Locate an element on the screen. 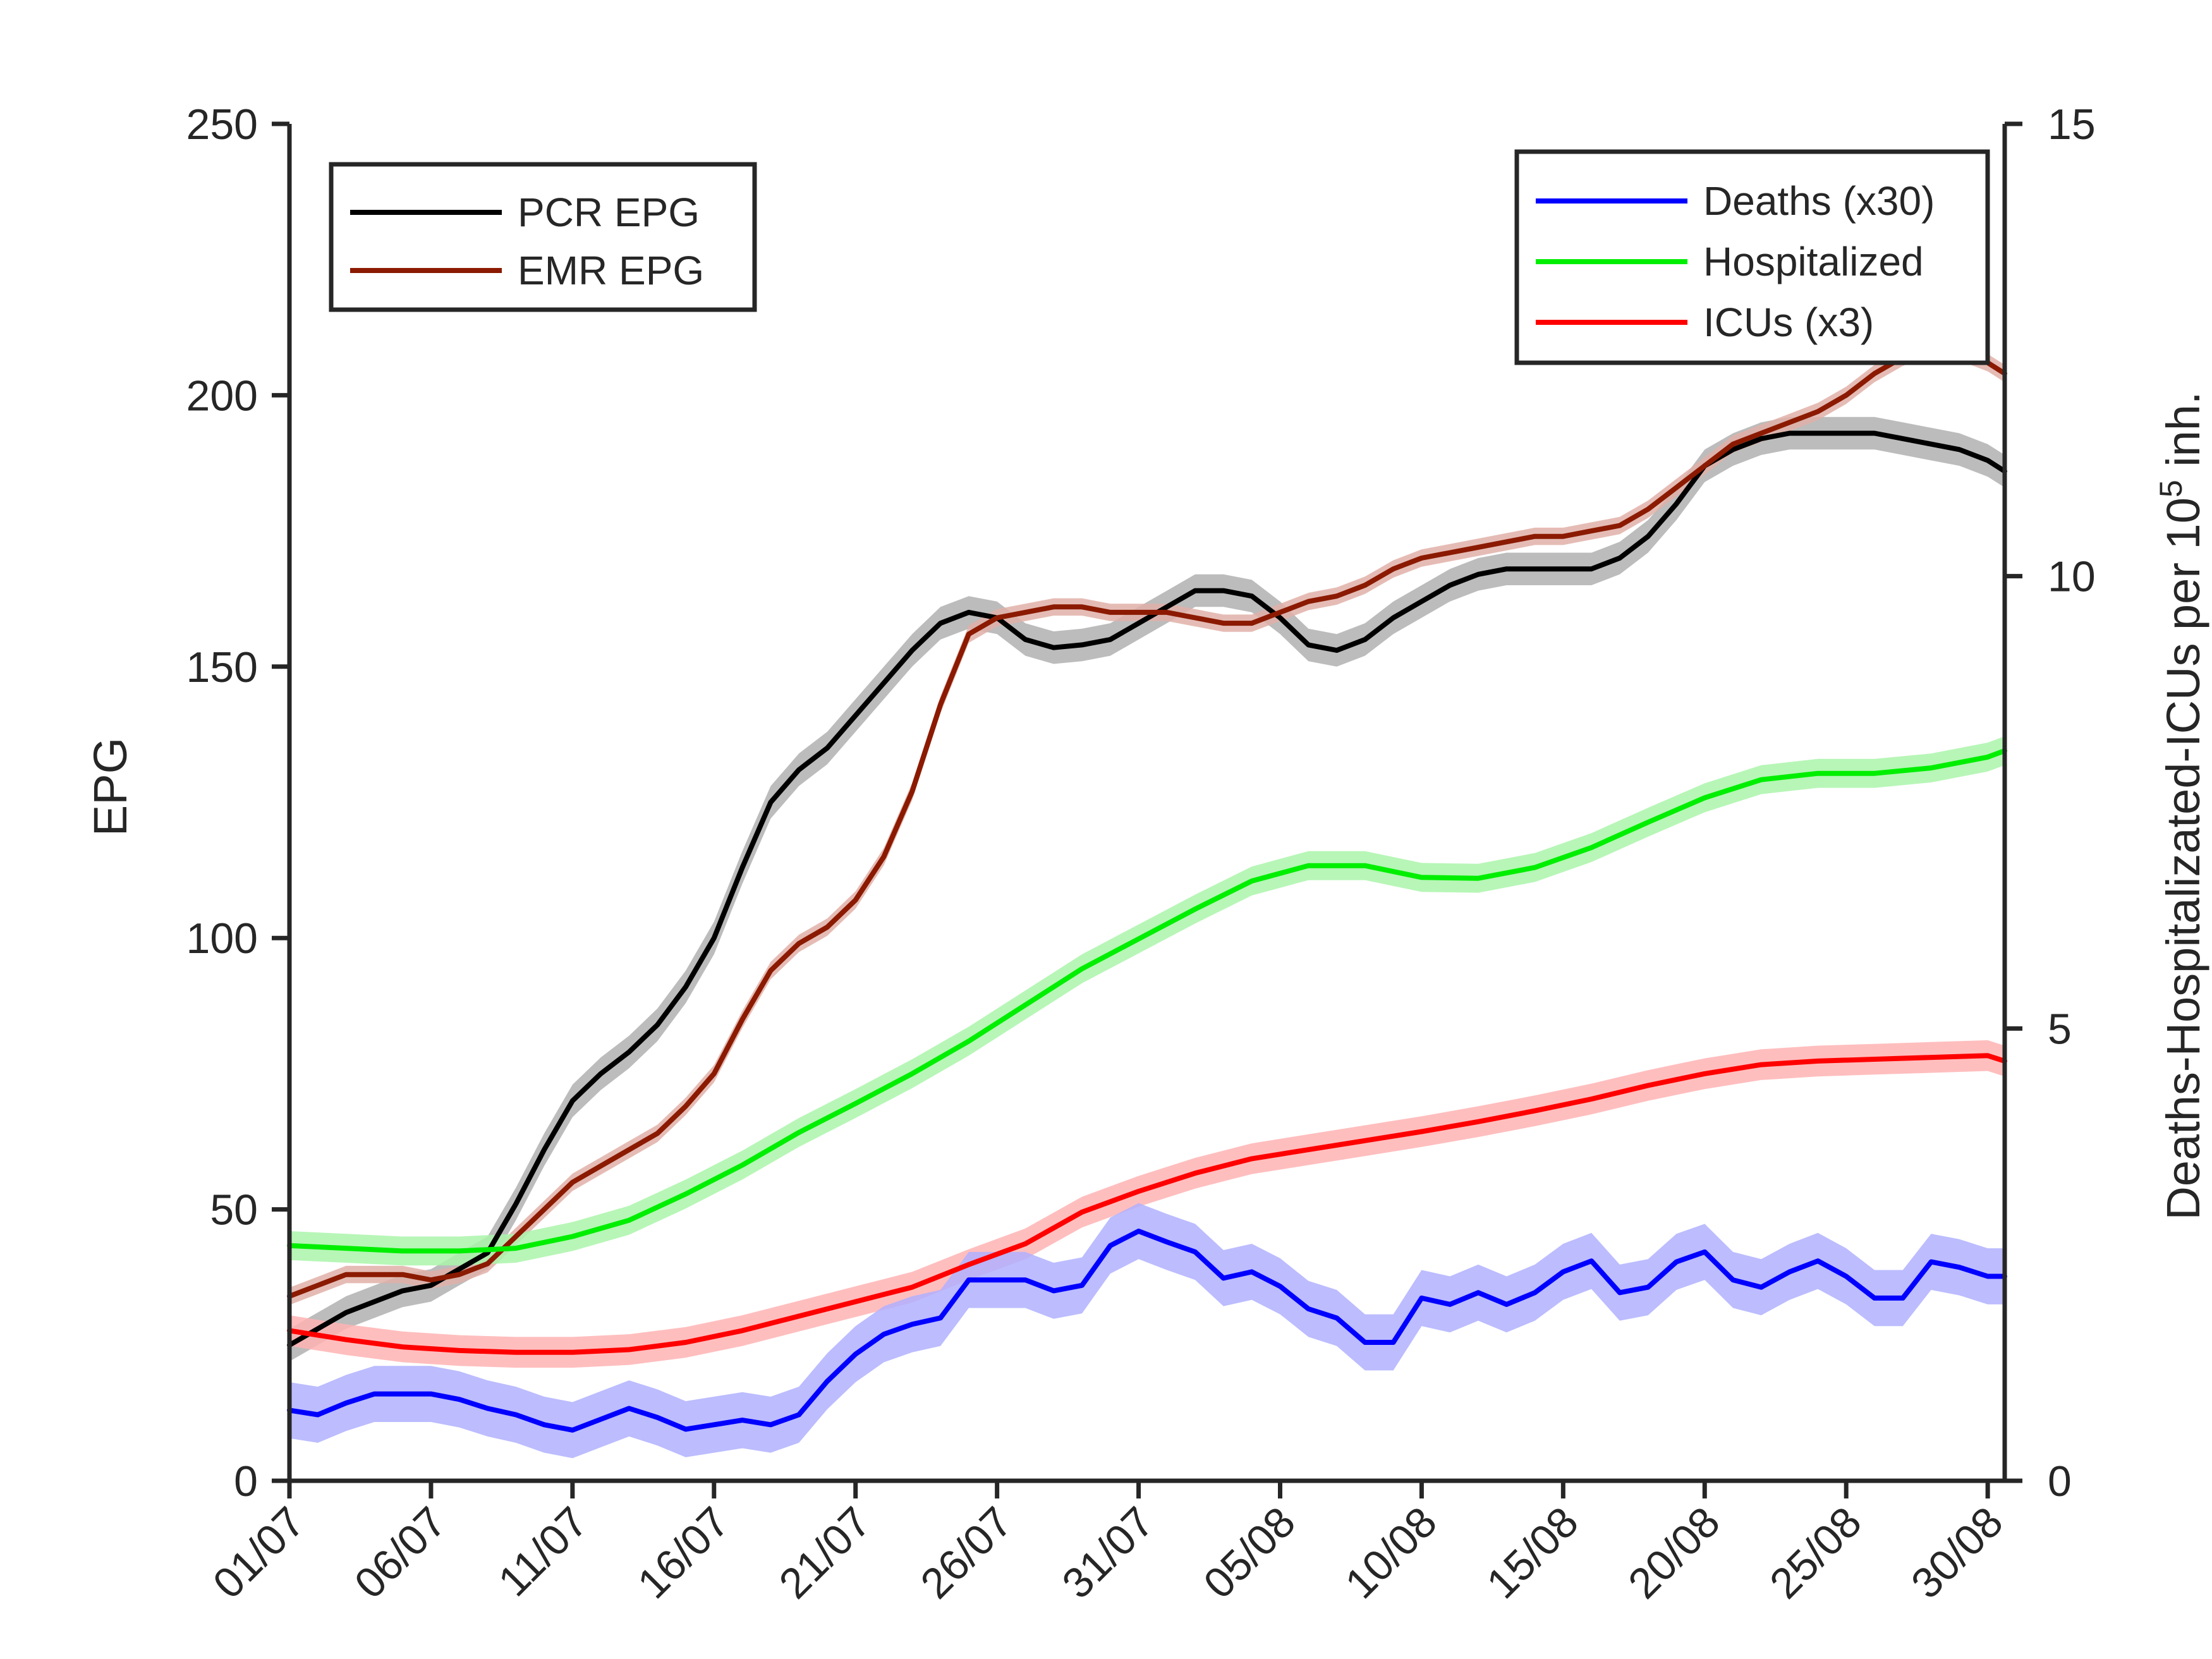  y-tick-label-left: 150 is located at coordinates (222, 667).